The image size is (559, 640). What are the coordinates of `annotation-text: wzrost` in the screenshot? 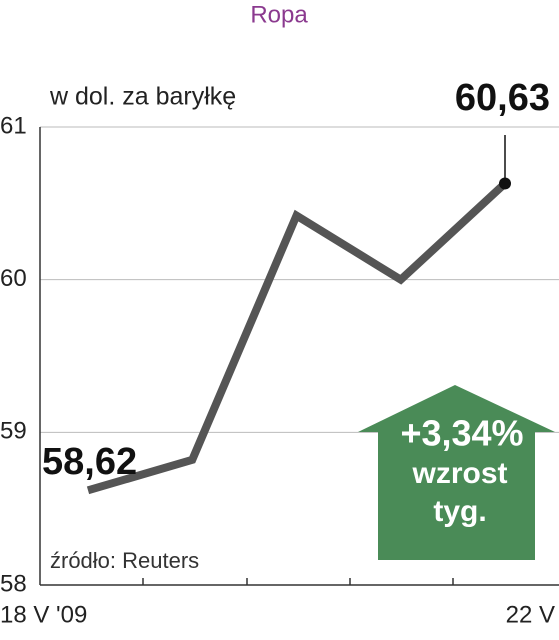 It's located at (459, 473).